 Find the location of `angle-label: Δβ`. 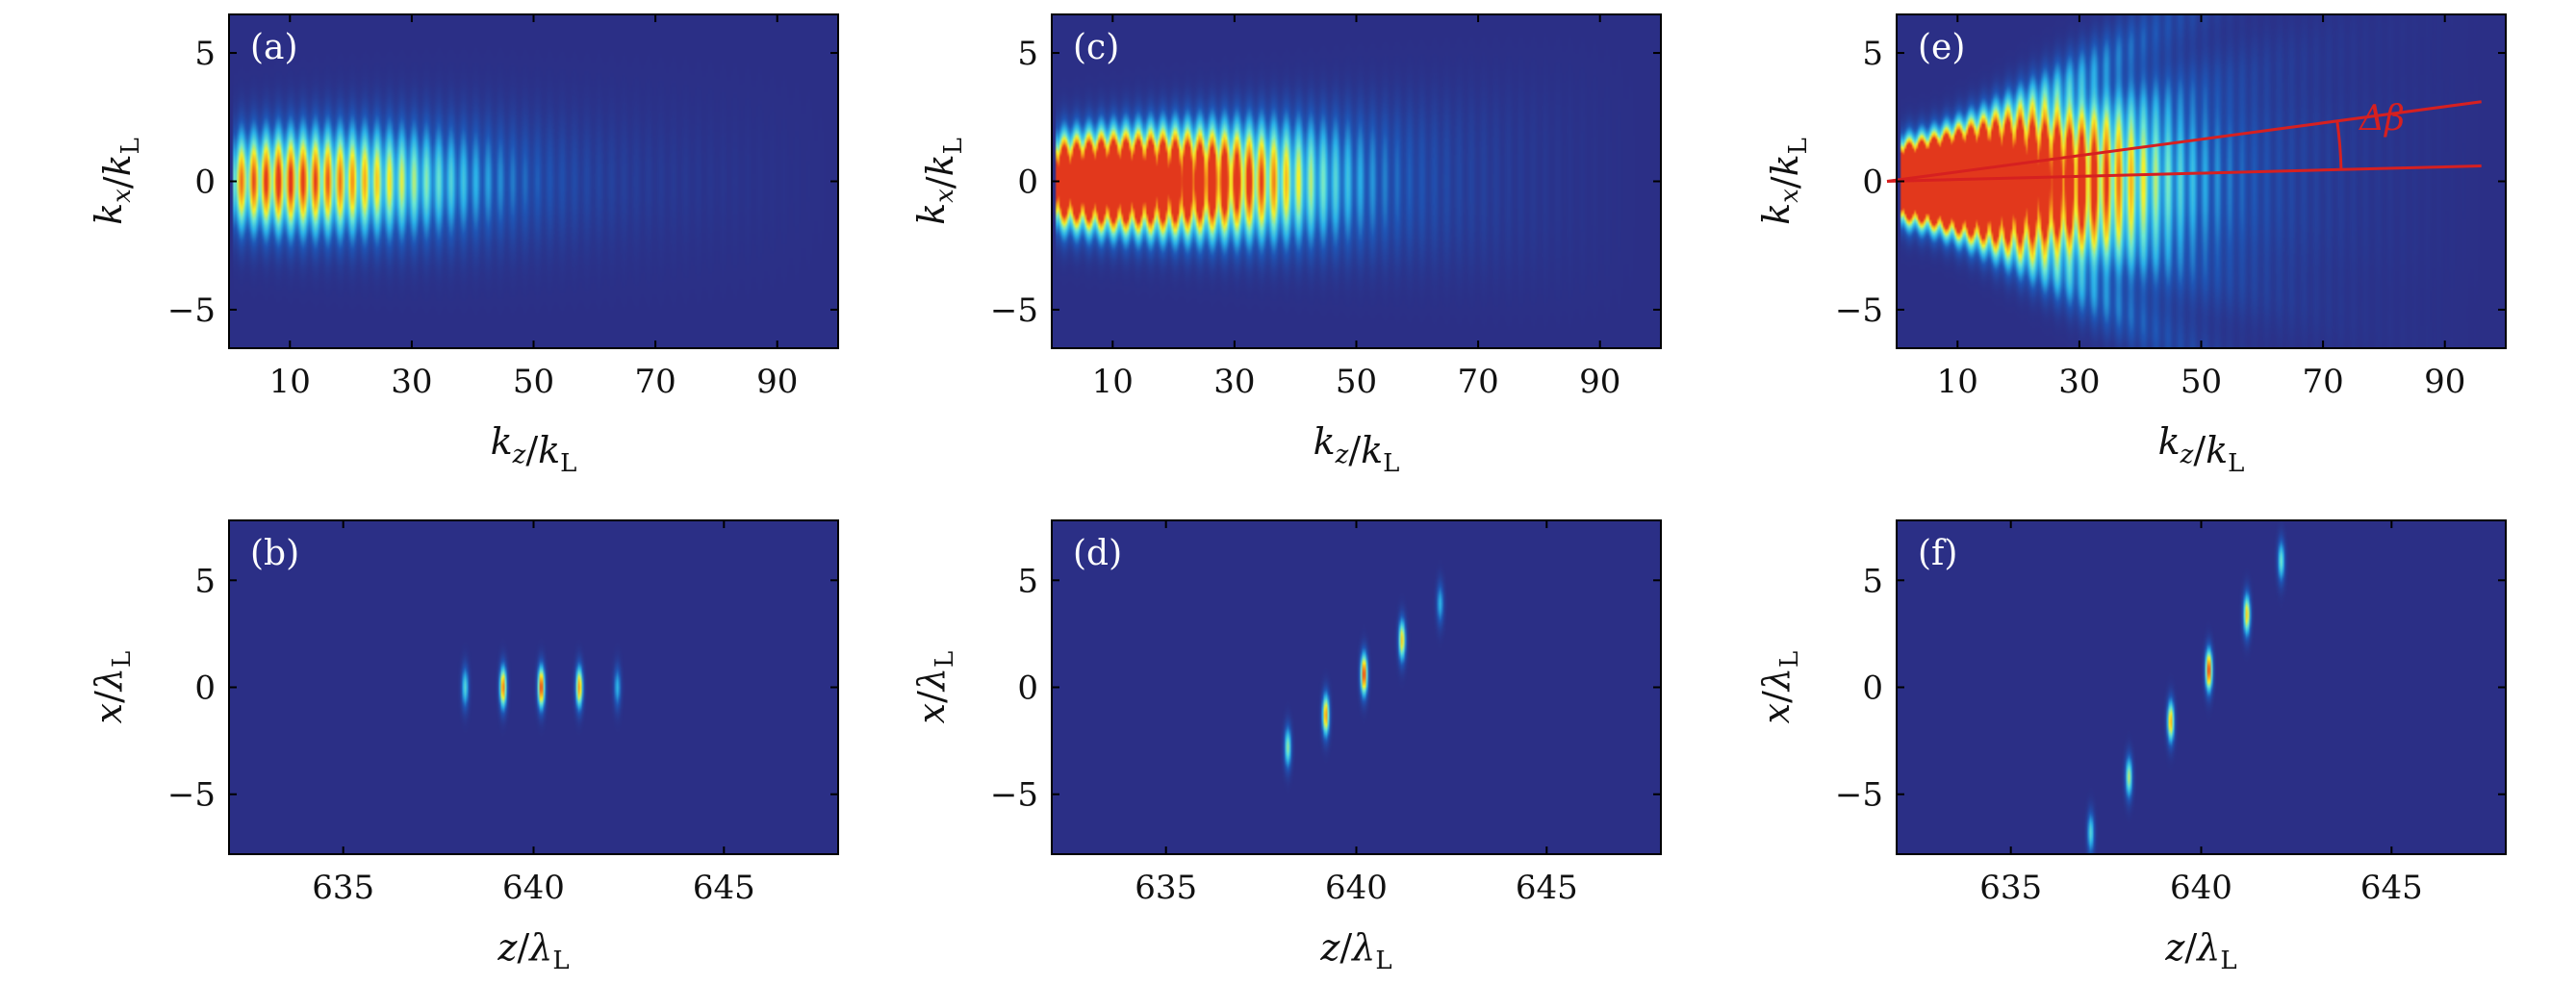

angle-label: Δβ is located at coordinates (2381, 119).